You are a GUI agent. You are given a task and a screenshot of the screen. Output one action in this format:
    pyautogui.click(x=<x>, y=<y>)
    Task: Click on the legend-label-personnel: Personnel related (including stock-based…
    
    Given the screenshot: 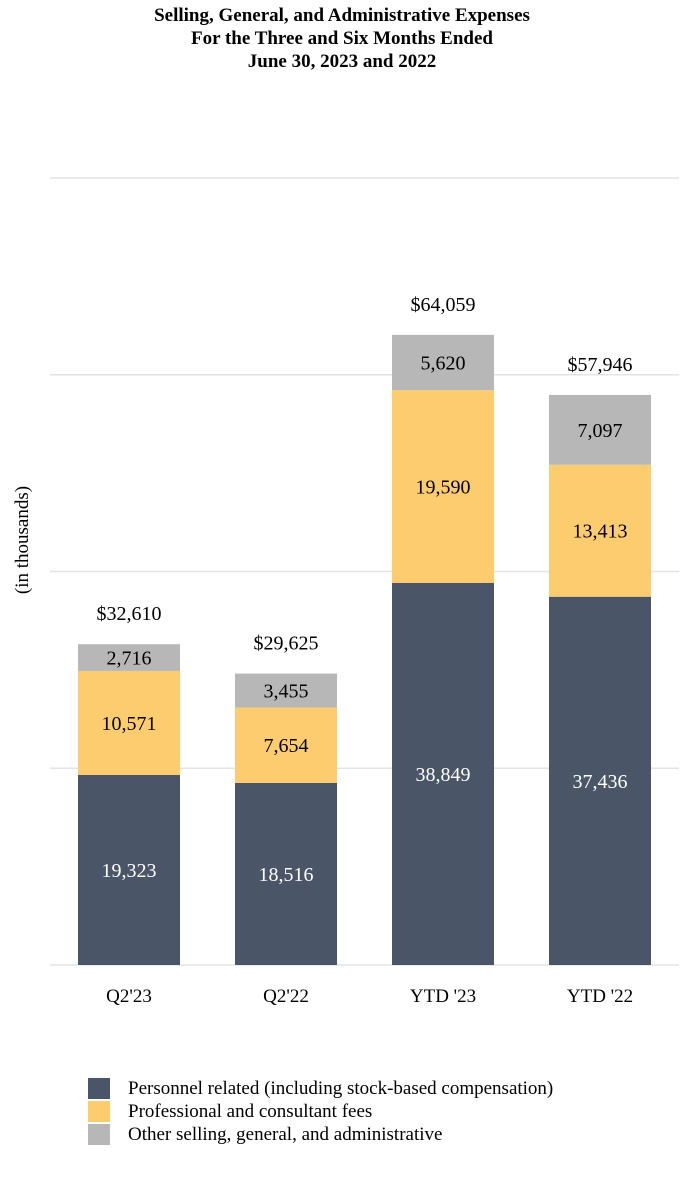 What is the action you would take?
    pyautogui.click(x=341, y=1088)
    